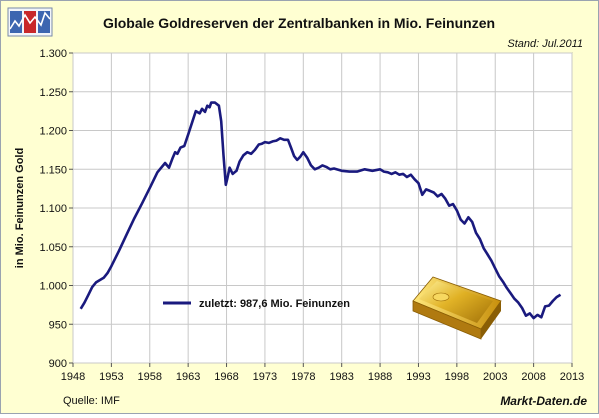 Image resolution: width=599 pixels, height=418 pixels. What do you see at coordinates (53, 132) in the screenshot?
I see `y-tick-label: 1.200` at bounding box center [53, 132].